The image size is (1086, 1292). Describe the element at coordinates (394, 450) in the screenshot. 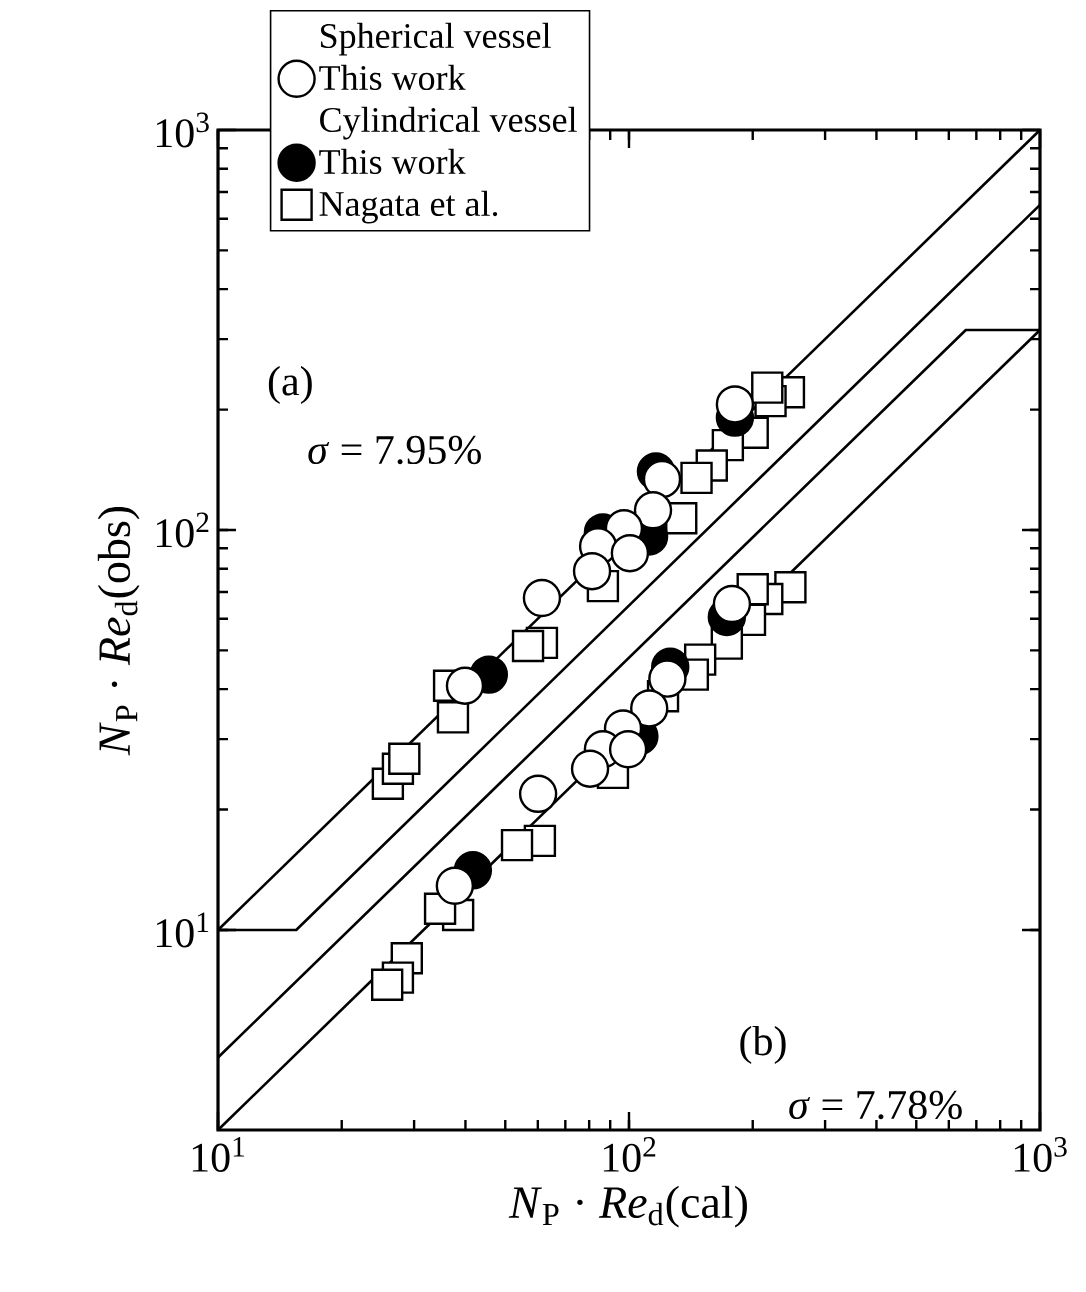

I see `annotation: σ = 7.95%` at that location.